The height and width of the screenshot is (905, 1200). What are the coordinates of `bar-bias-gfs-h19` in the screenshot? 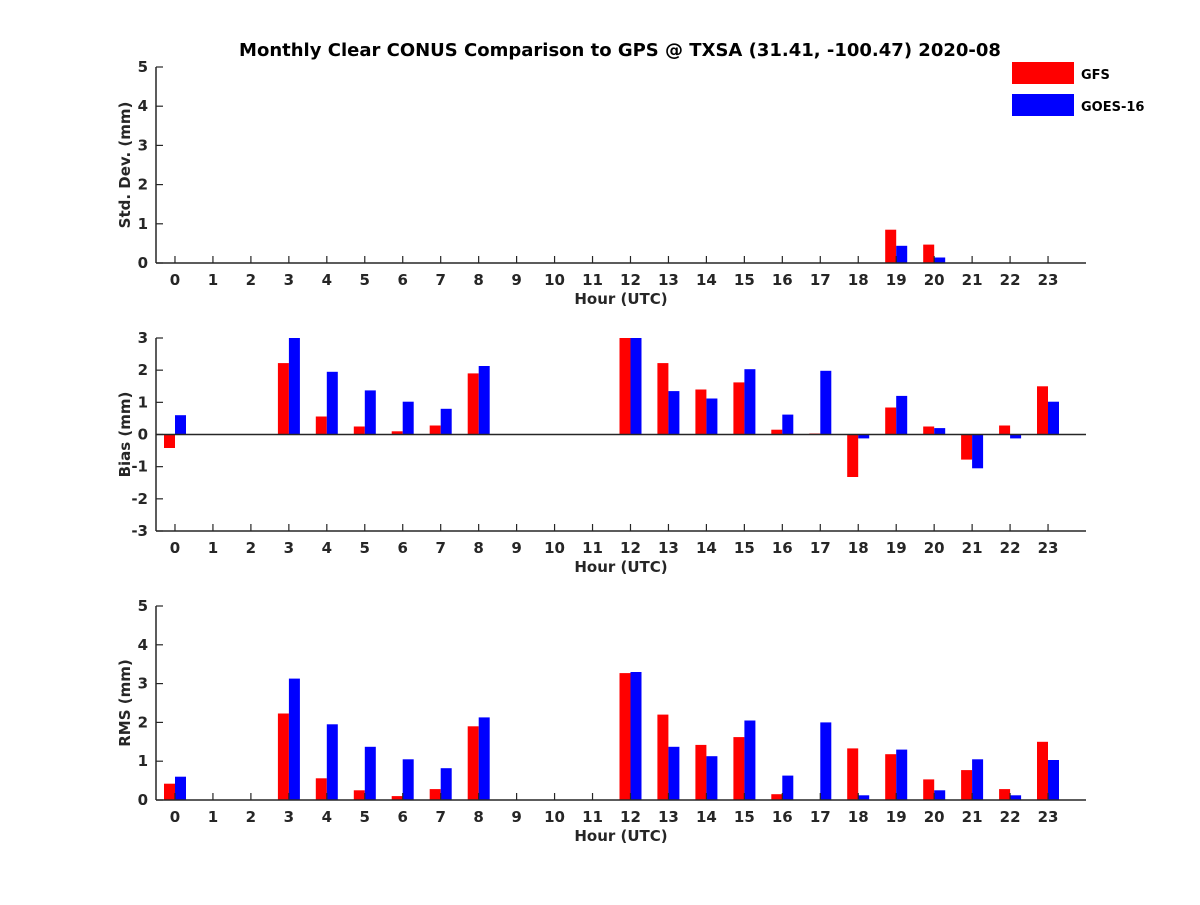 It's located at (891, 421).